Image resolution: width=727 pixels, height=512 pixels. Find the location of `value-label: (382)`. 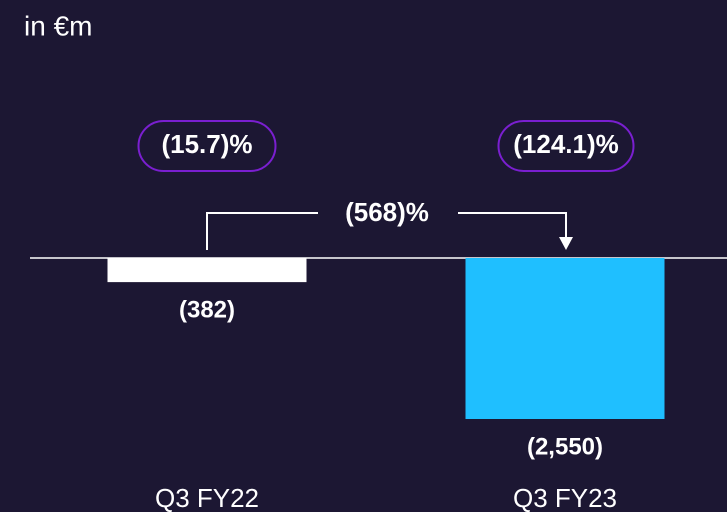

value-label: (382) is located at coordinates (207, 309).